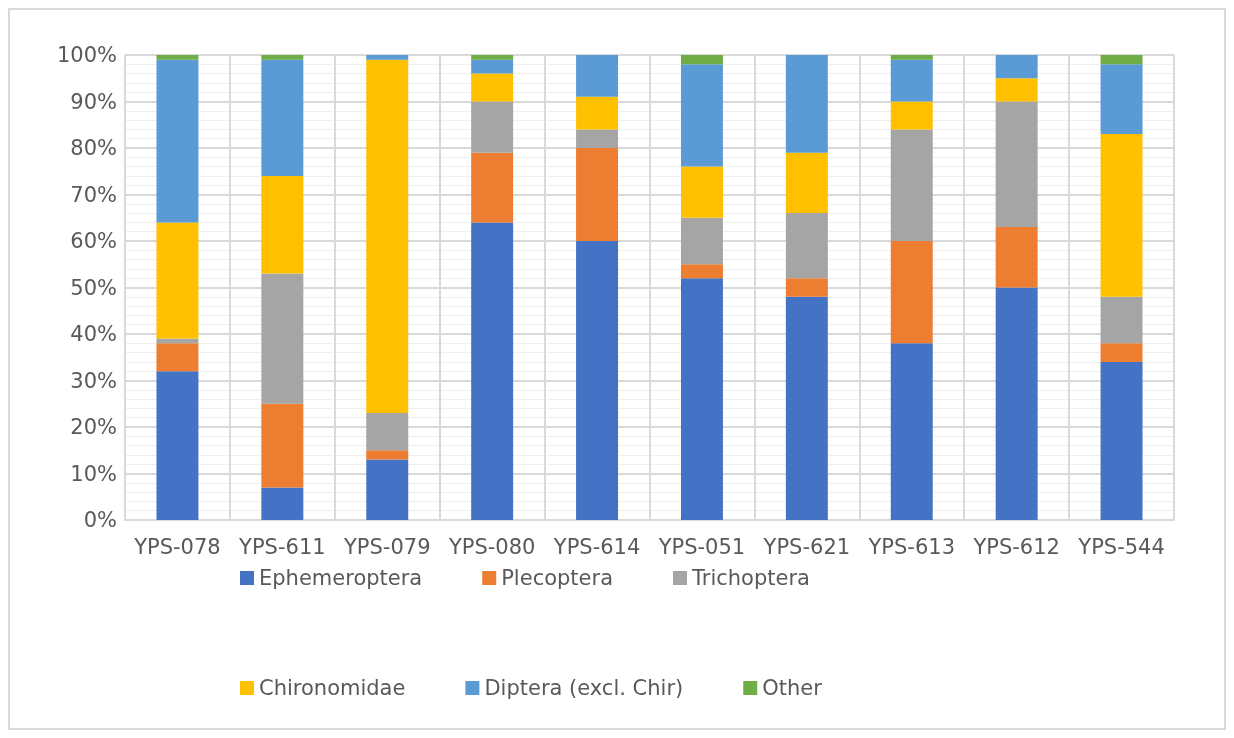 The width and height of the screenshot is (1234, 738). Describe the element at coordinates (93, 241) in the screenshot. I see `y-tick-label: 60%` at that location.